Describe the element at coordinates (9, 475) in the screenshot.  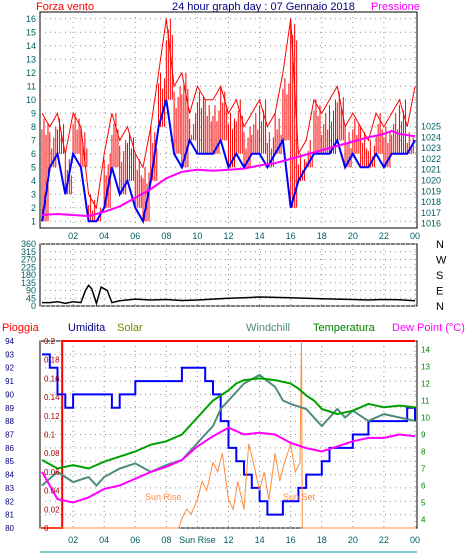
I see `humidity-tick-label: 84` at that location.